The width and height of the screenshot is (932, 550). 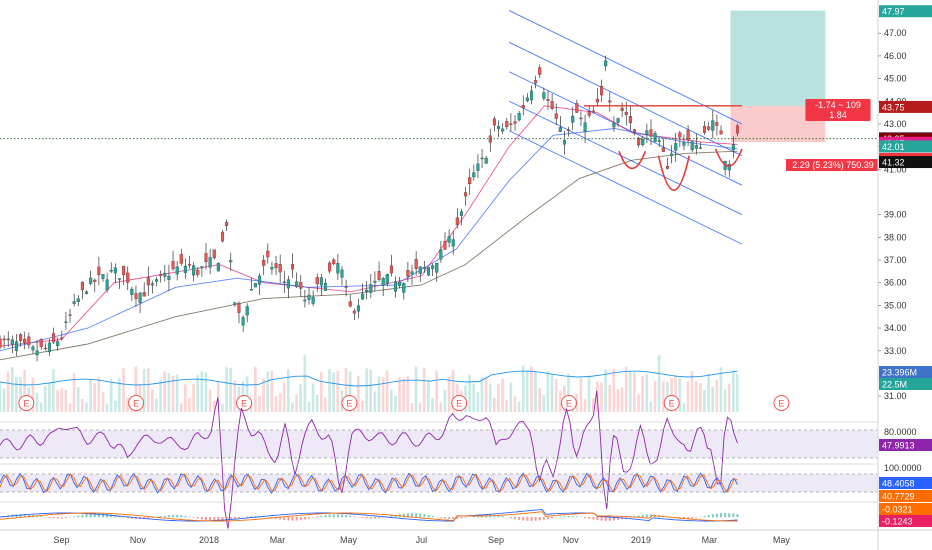 What do you see at coordinates (905, 445) in the screenshot?
I see `rsi-badge` at bounding box center [905, 445].